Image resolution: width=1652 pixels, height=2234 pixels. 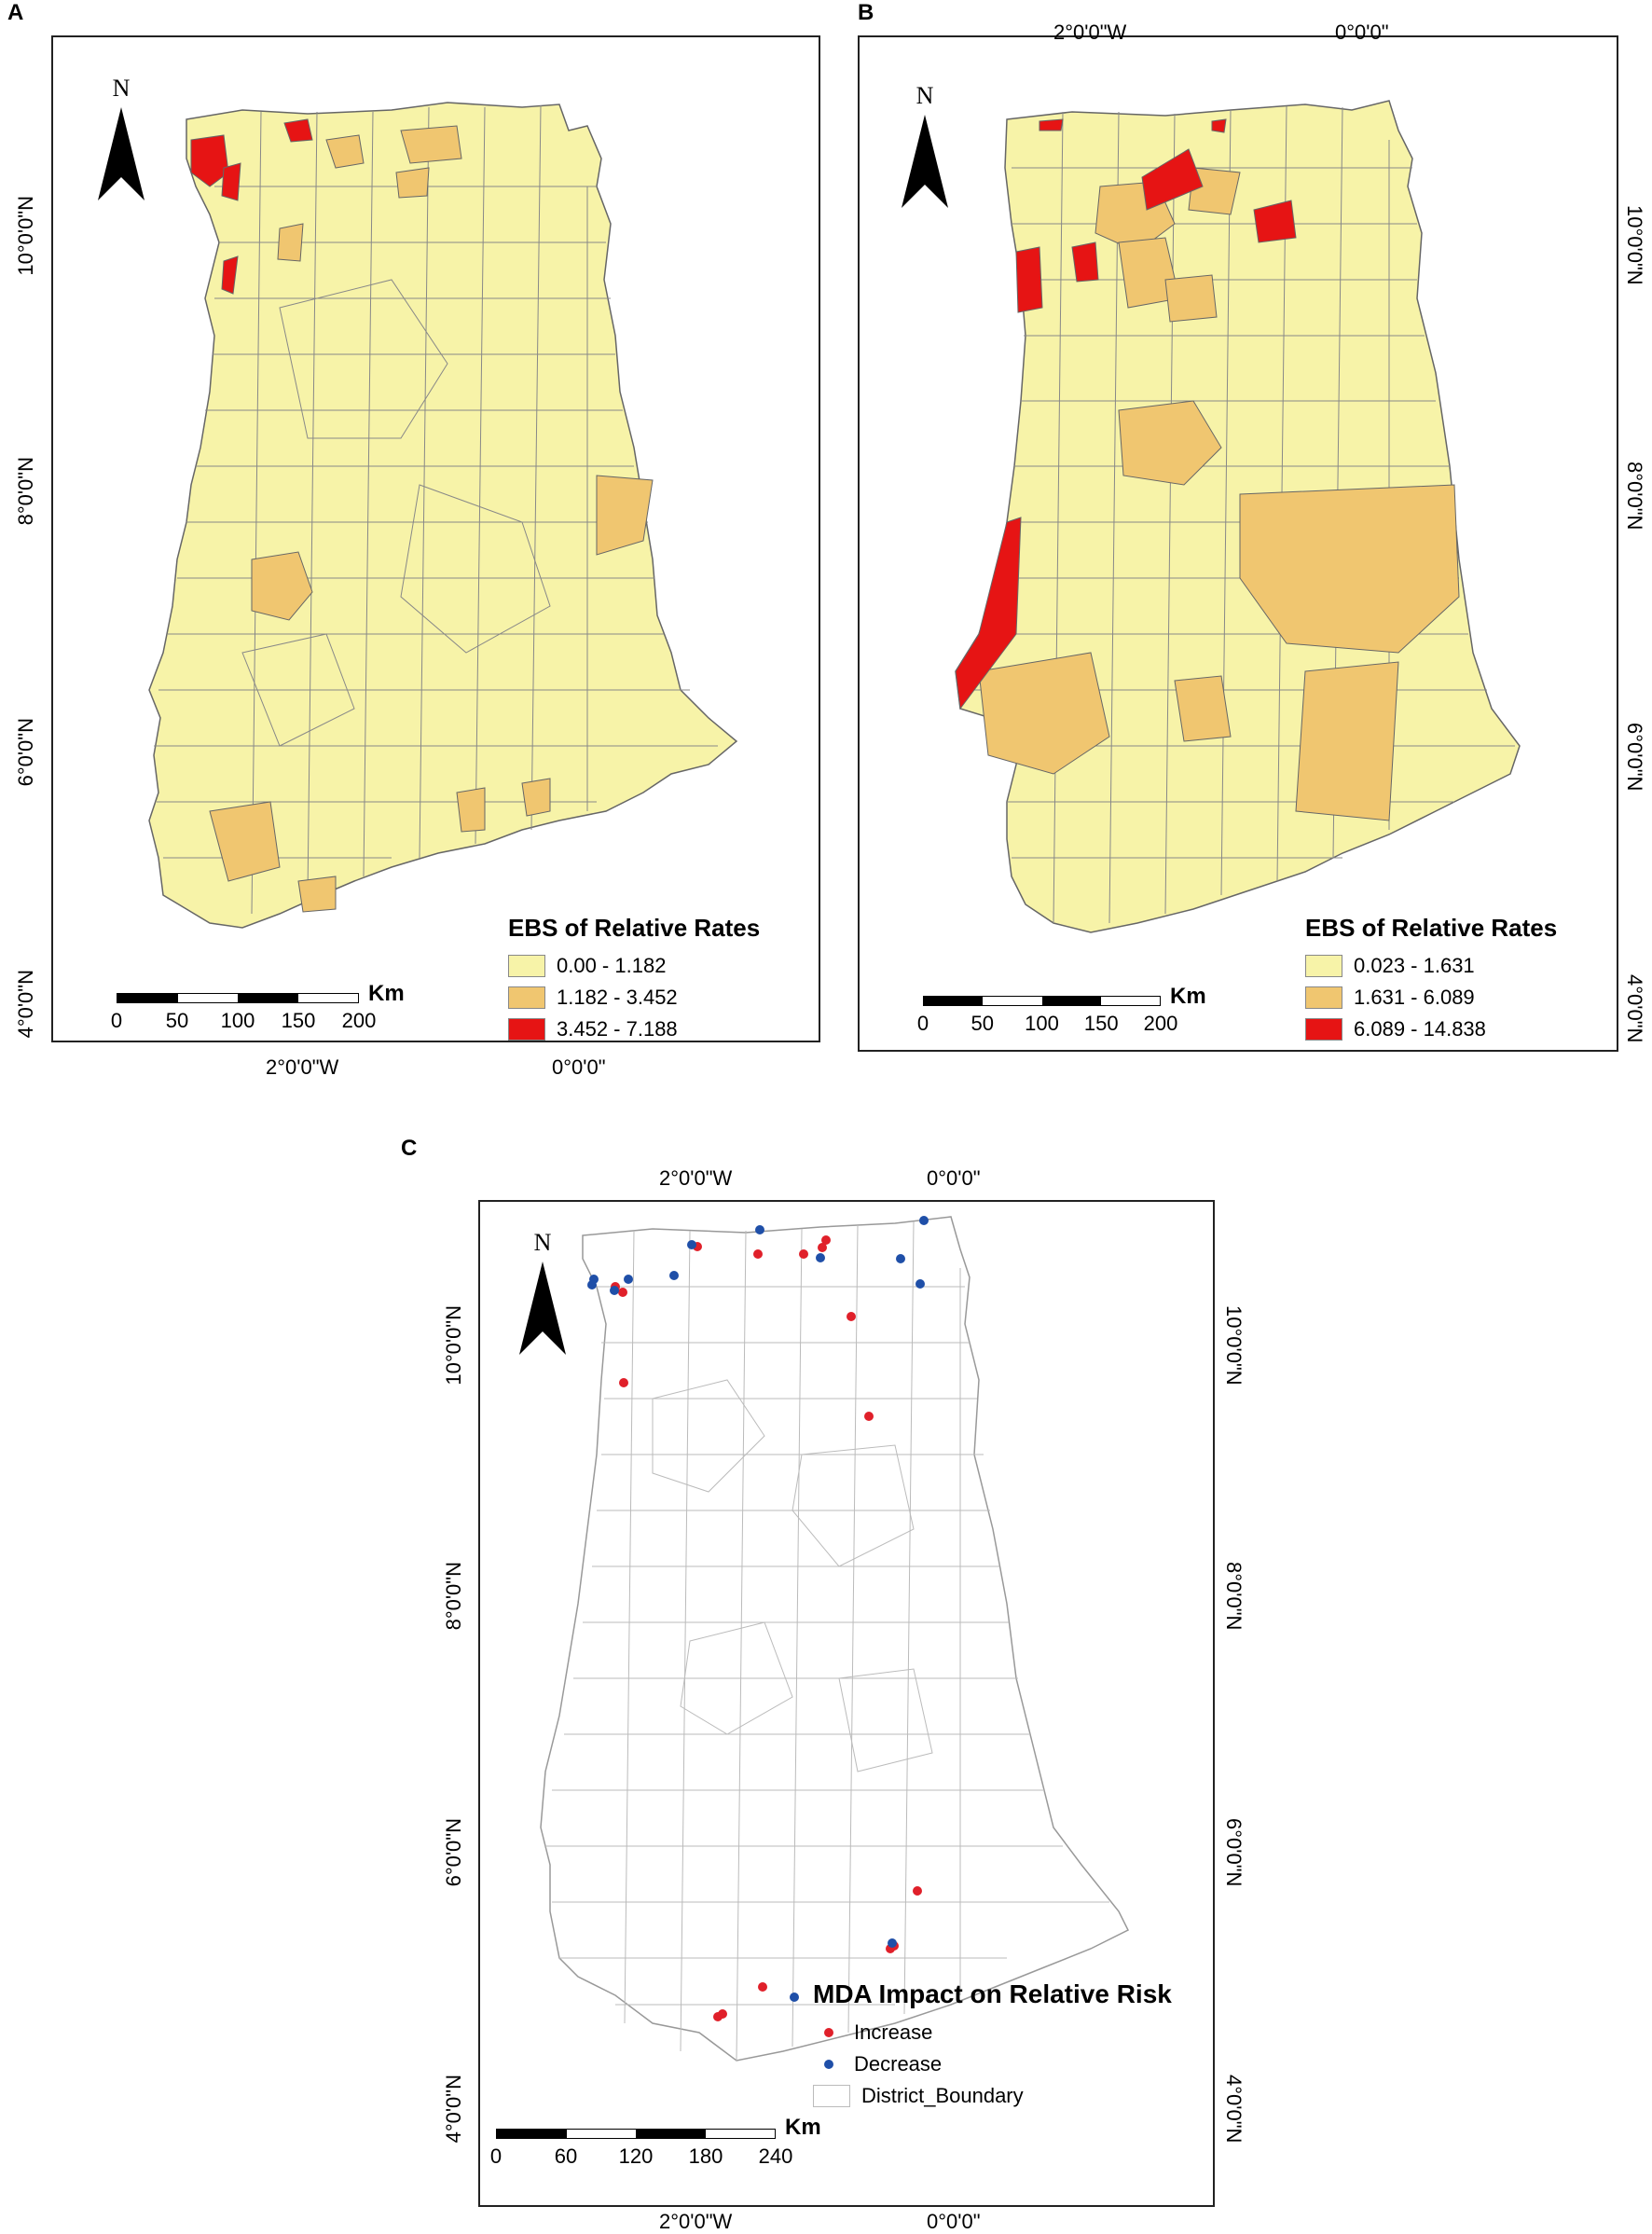 I want to click on scale-label: 180, so click(x=705, y=2156).